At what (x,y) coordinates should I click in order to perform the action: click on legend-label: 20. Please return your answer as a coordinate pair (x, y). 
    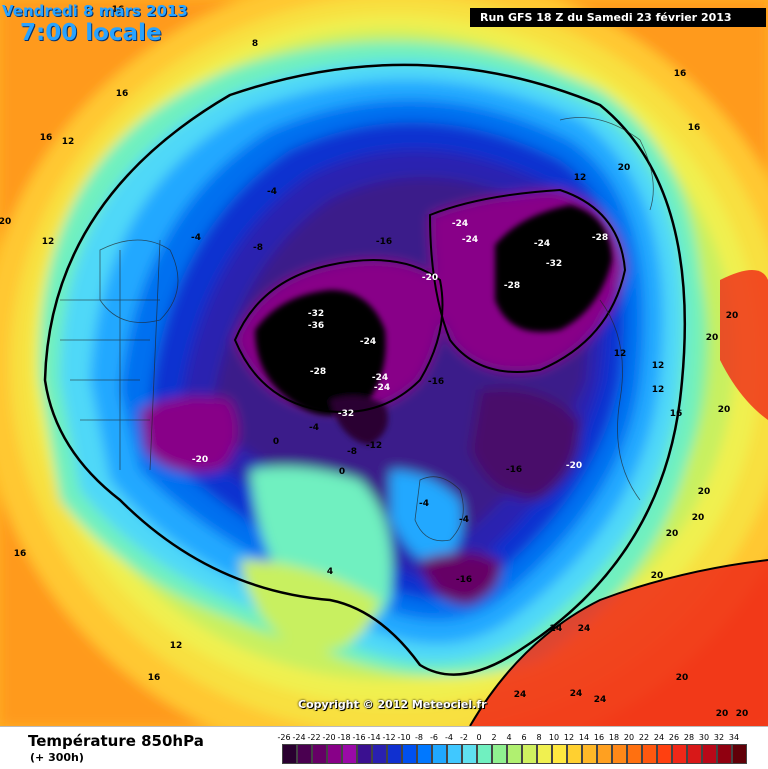
    Looking at the image, I should click on (629, 737).